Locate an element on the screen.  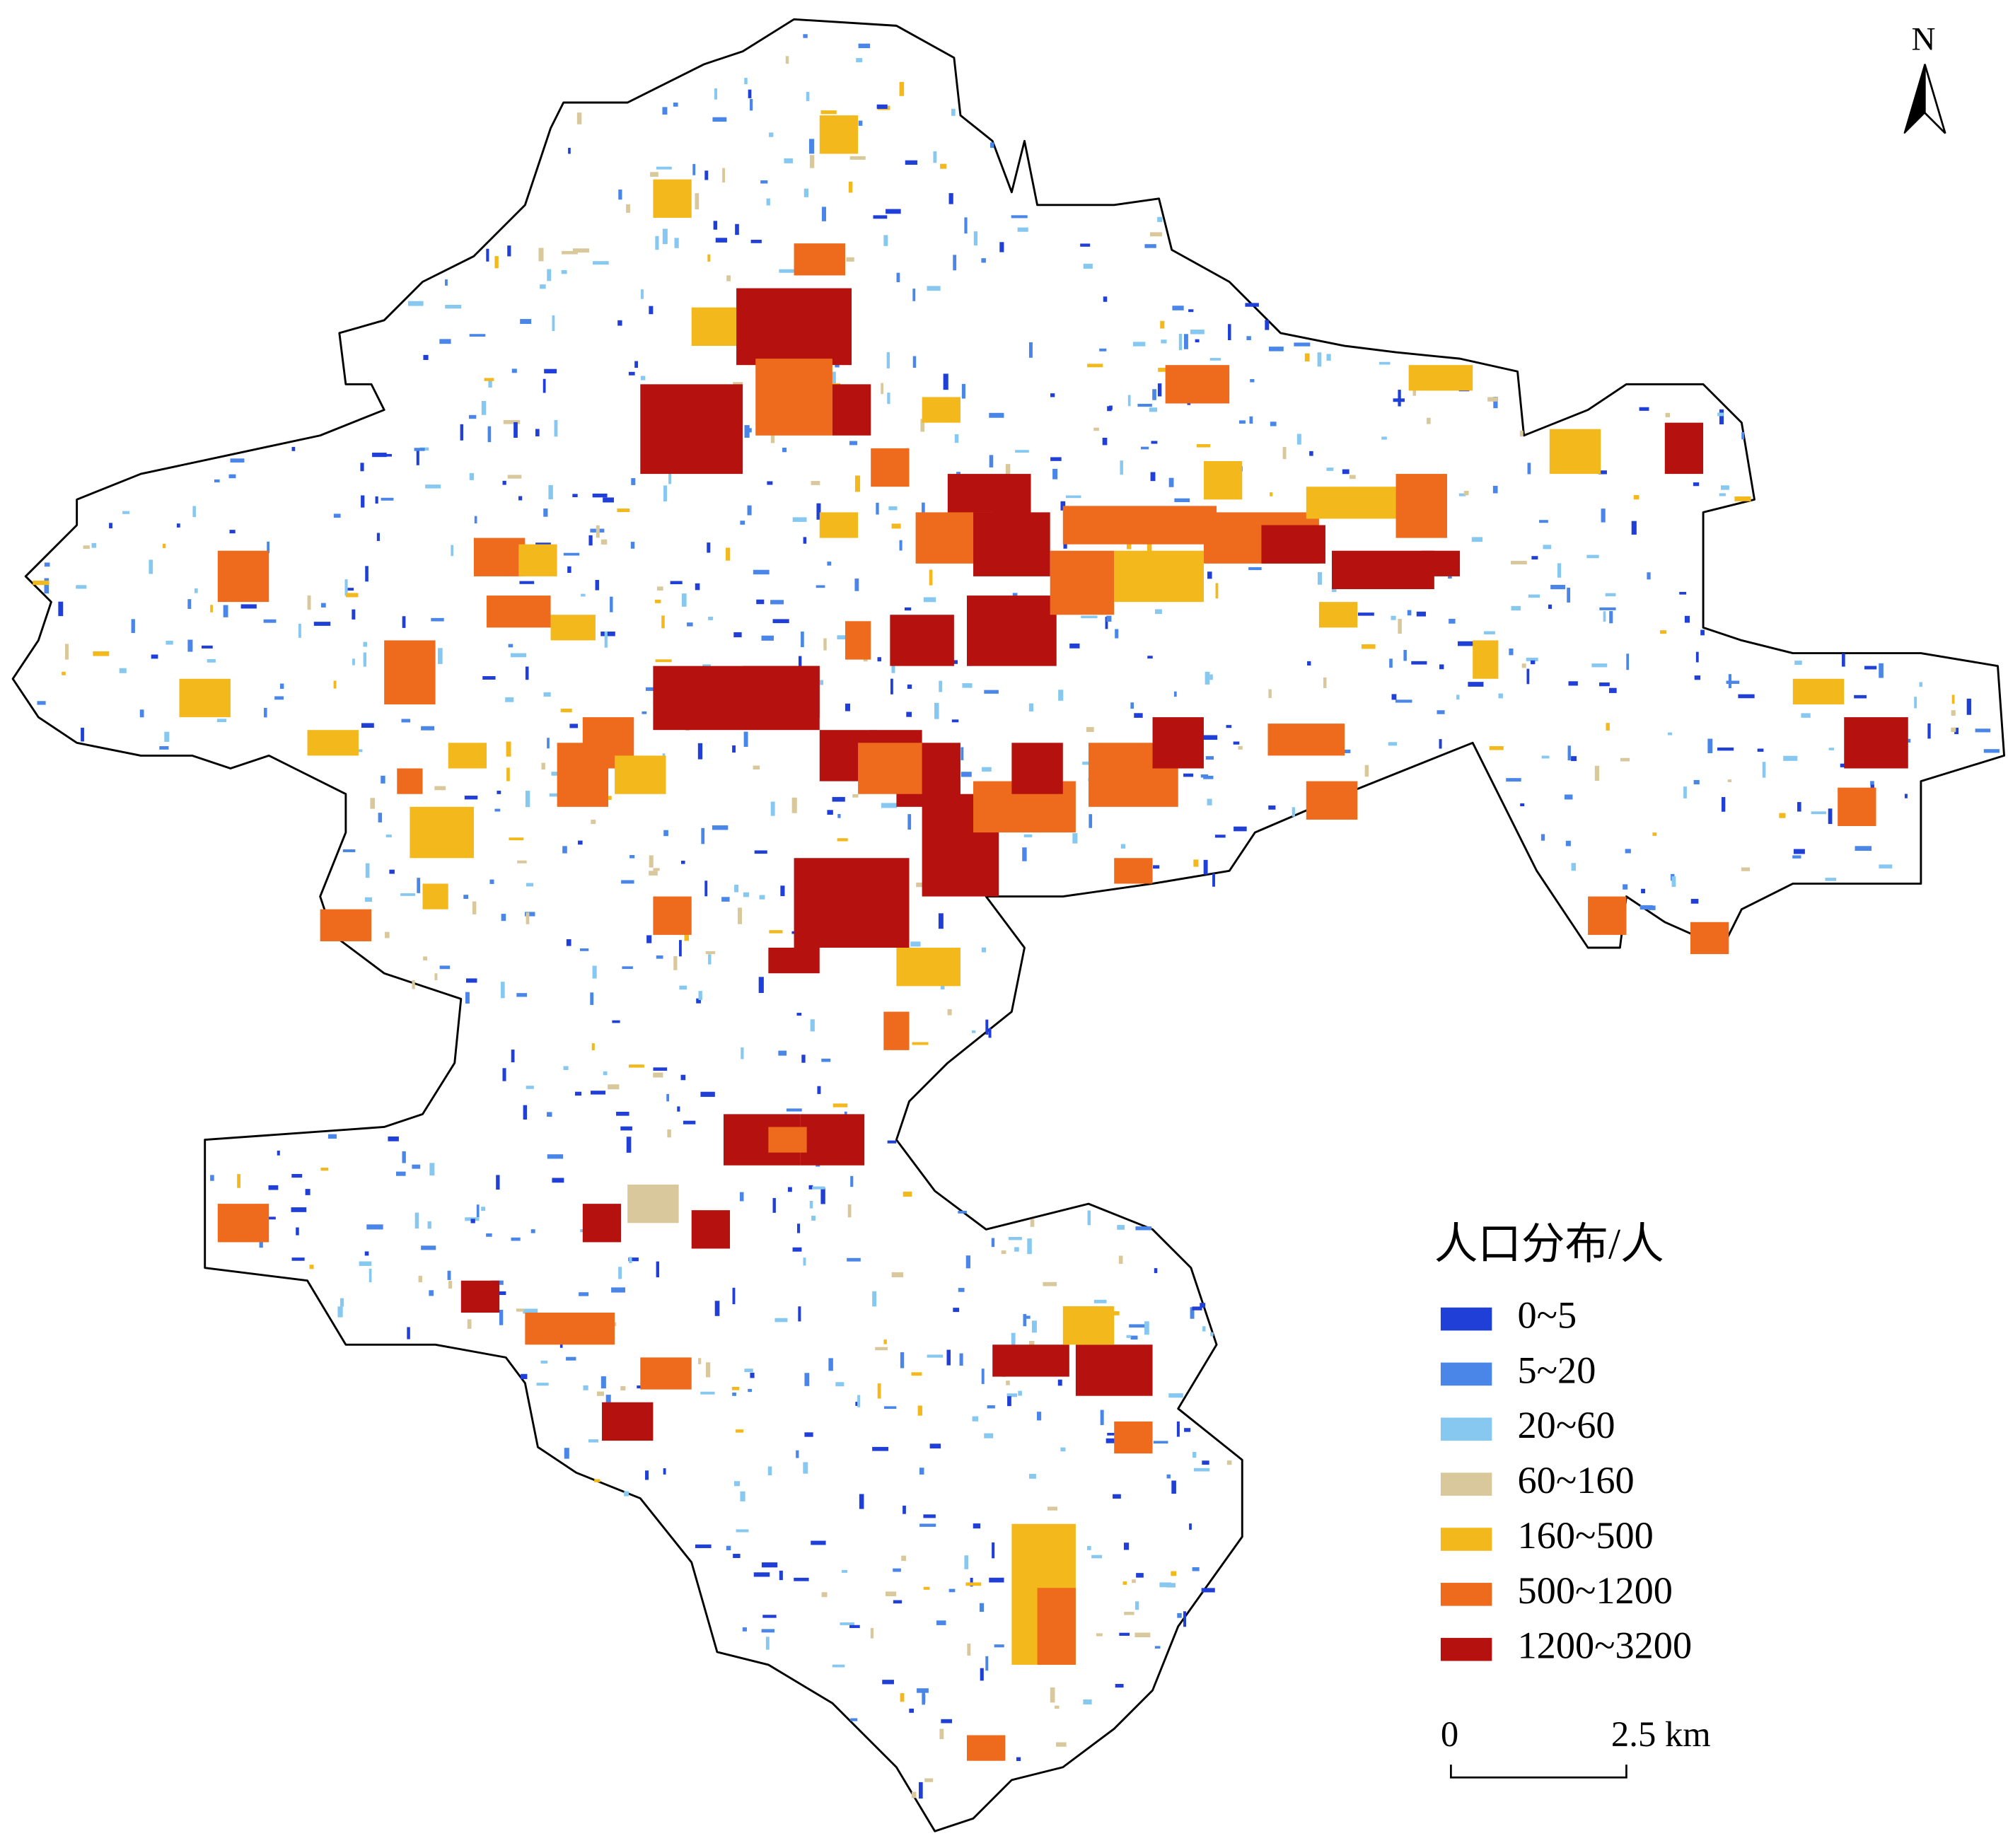
legend-swatch is located at coordinates (1466, 1374).